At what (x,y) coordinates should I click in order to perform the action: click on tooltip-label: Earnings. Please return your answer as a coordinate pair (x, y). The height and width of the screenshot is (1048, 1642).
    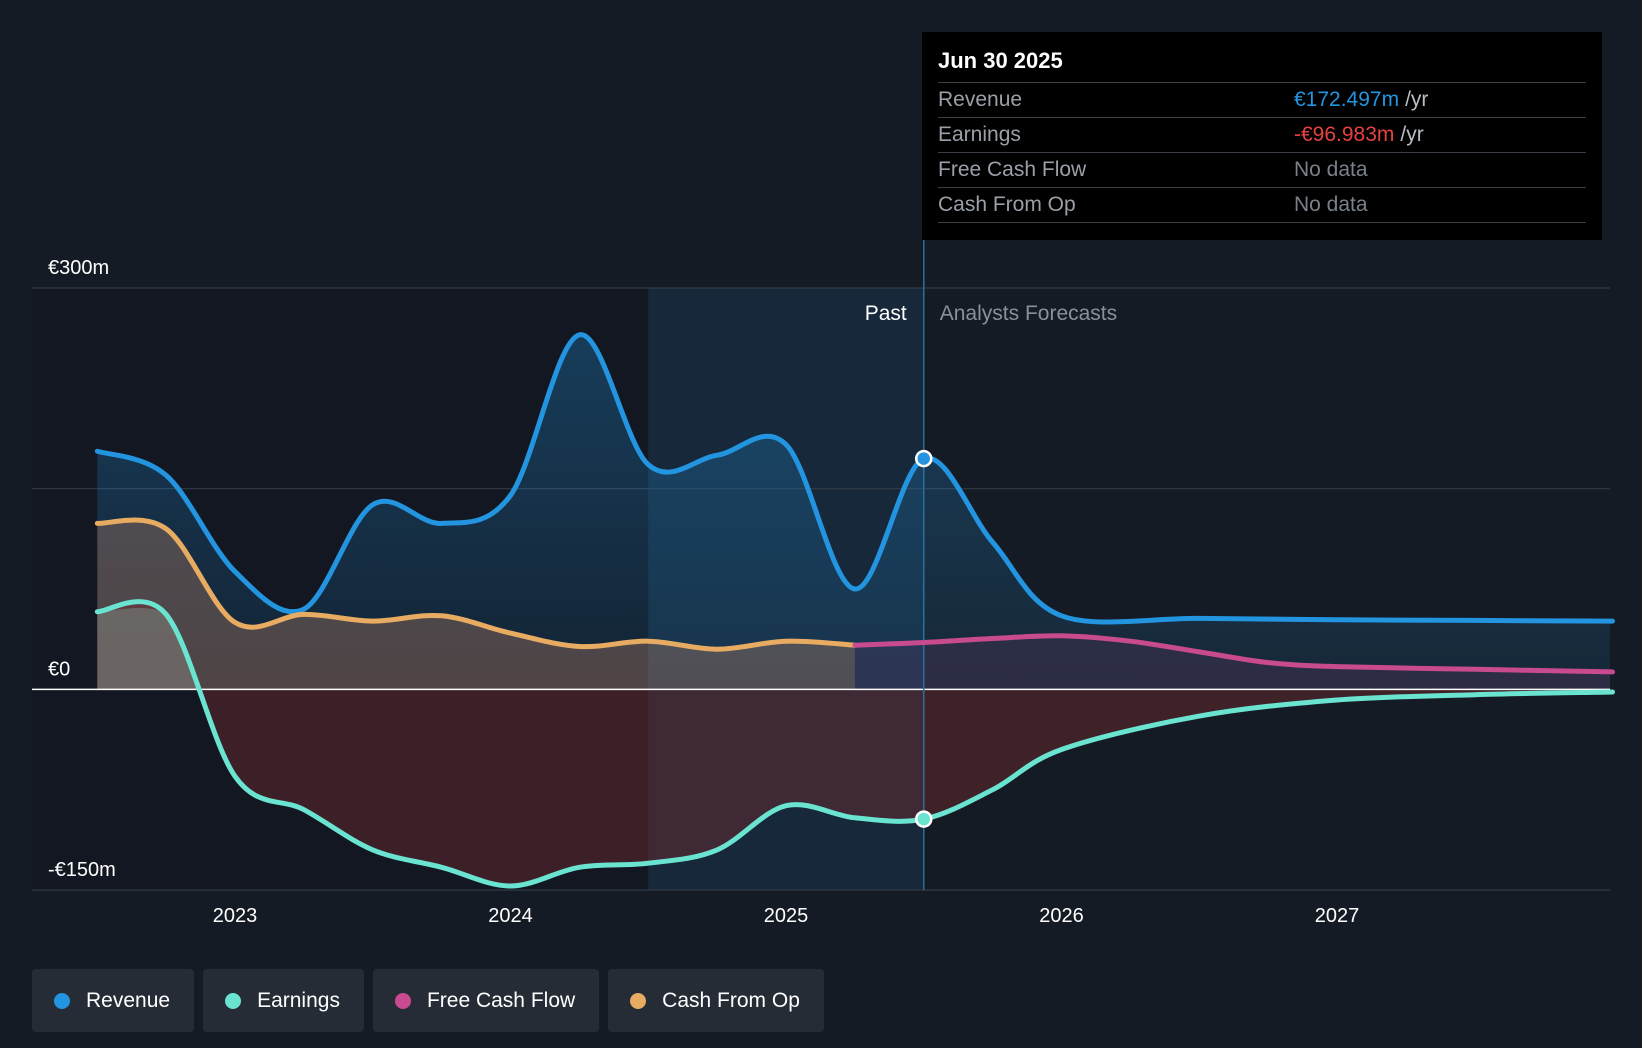
    Looking at the image, I should click on (979, 134).